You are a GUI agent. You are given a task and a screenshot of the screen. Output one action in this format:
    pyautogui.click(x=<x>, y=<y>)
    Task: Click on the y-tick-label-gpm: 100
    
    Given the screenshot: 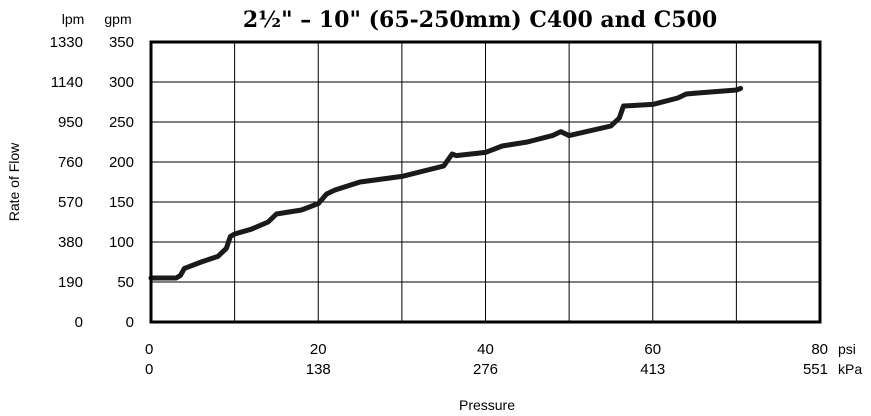 What is the action you would take?
    pyautogui.click(x=121, y=242)
    